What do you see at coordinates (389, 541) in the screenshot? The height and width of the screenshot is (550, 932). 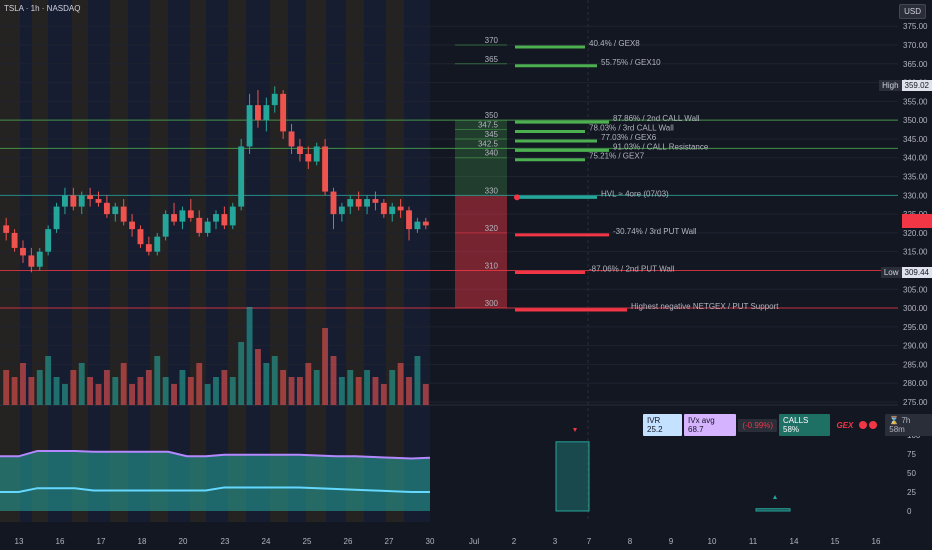 I see `time-tick: 27` at bounding box center [389, 541].